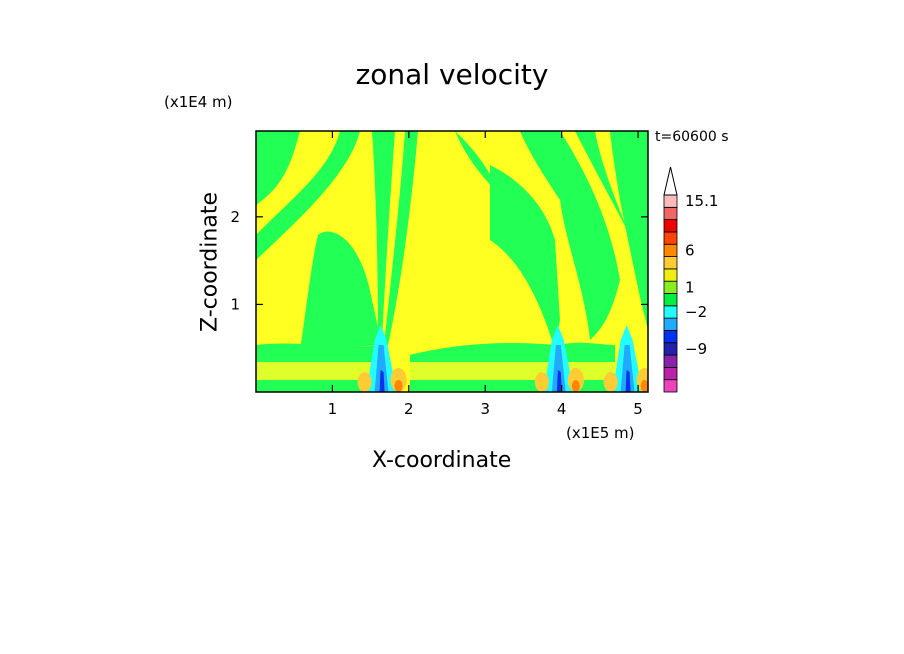 Image resolution: width=904 pixels, height=654 pixels. What do you see at coordinates (638, 409) in the screenshot?
I see `x-tick-label: 5` at bounding box center [638, 409].